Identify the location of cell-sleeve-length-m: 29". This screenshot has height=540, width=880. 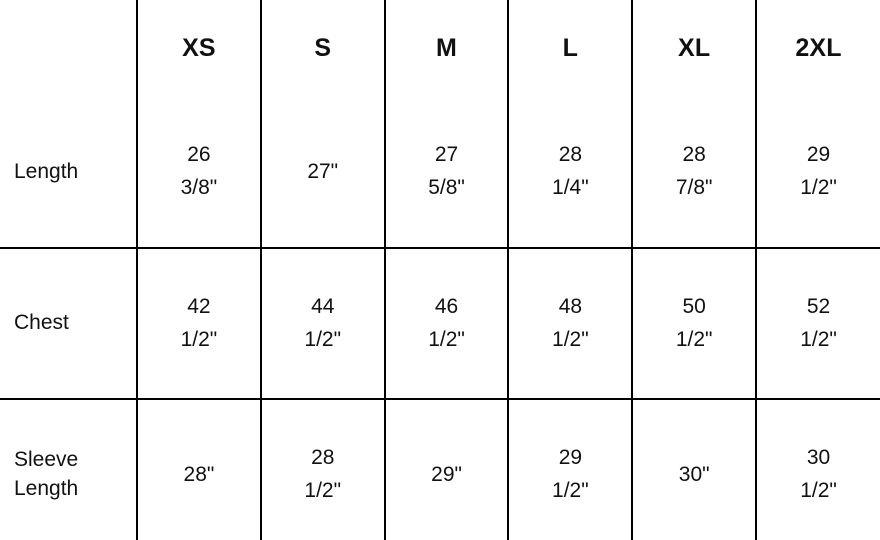
(446, 469).